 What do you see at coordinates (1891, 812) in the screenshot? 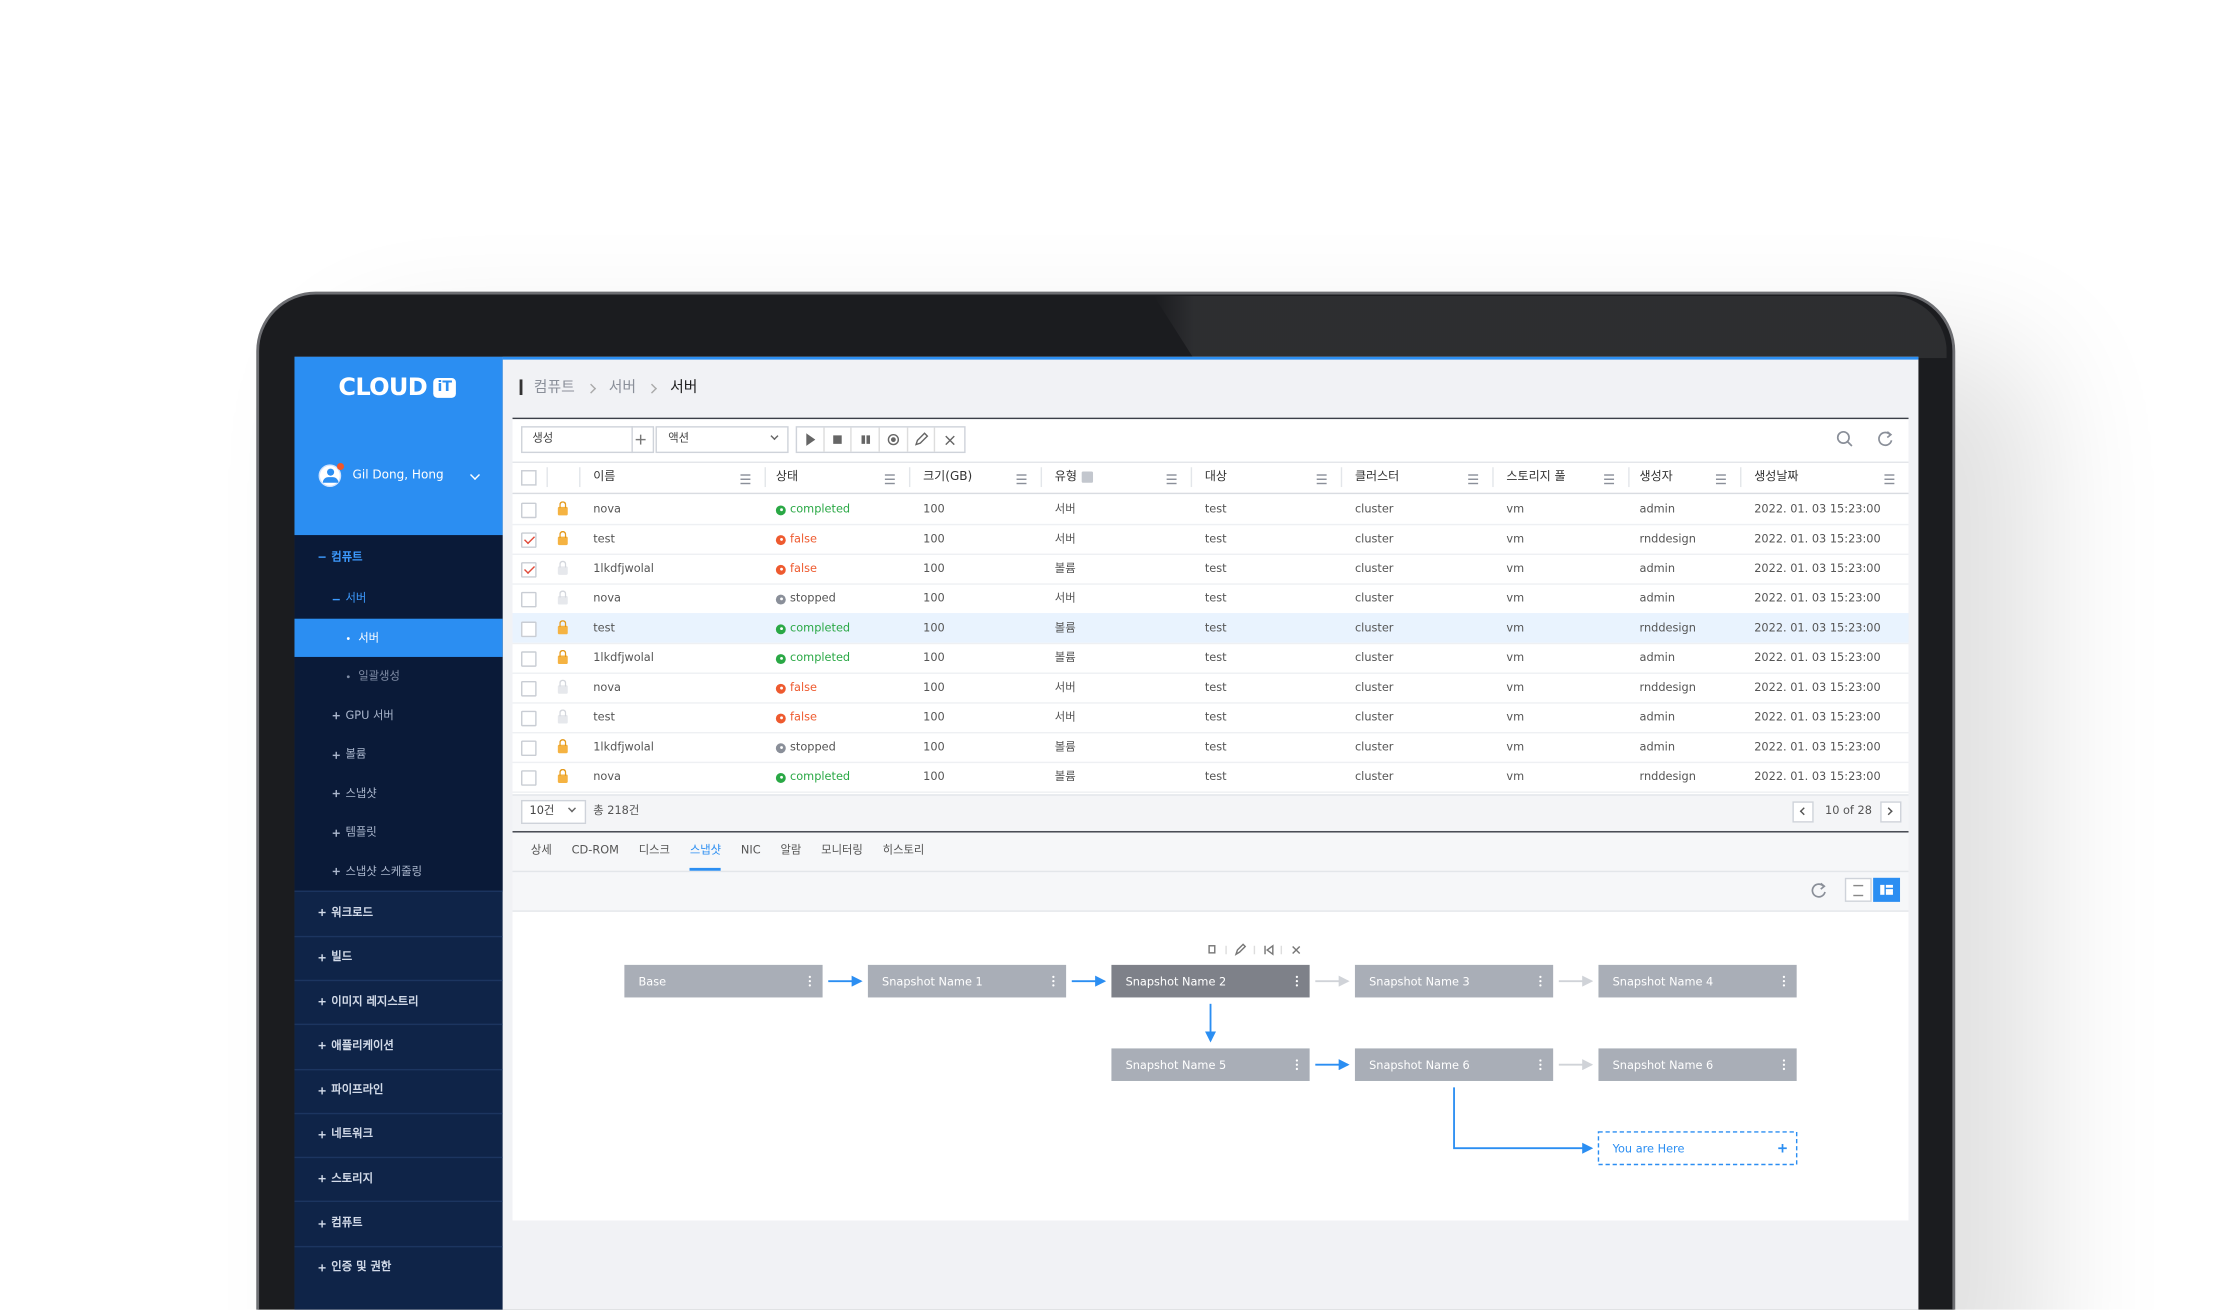
I see `next-page` at bounding box center [1891, 812].